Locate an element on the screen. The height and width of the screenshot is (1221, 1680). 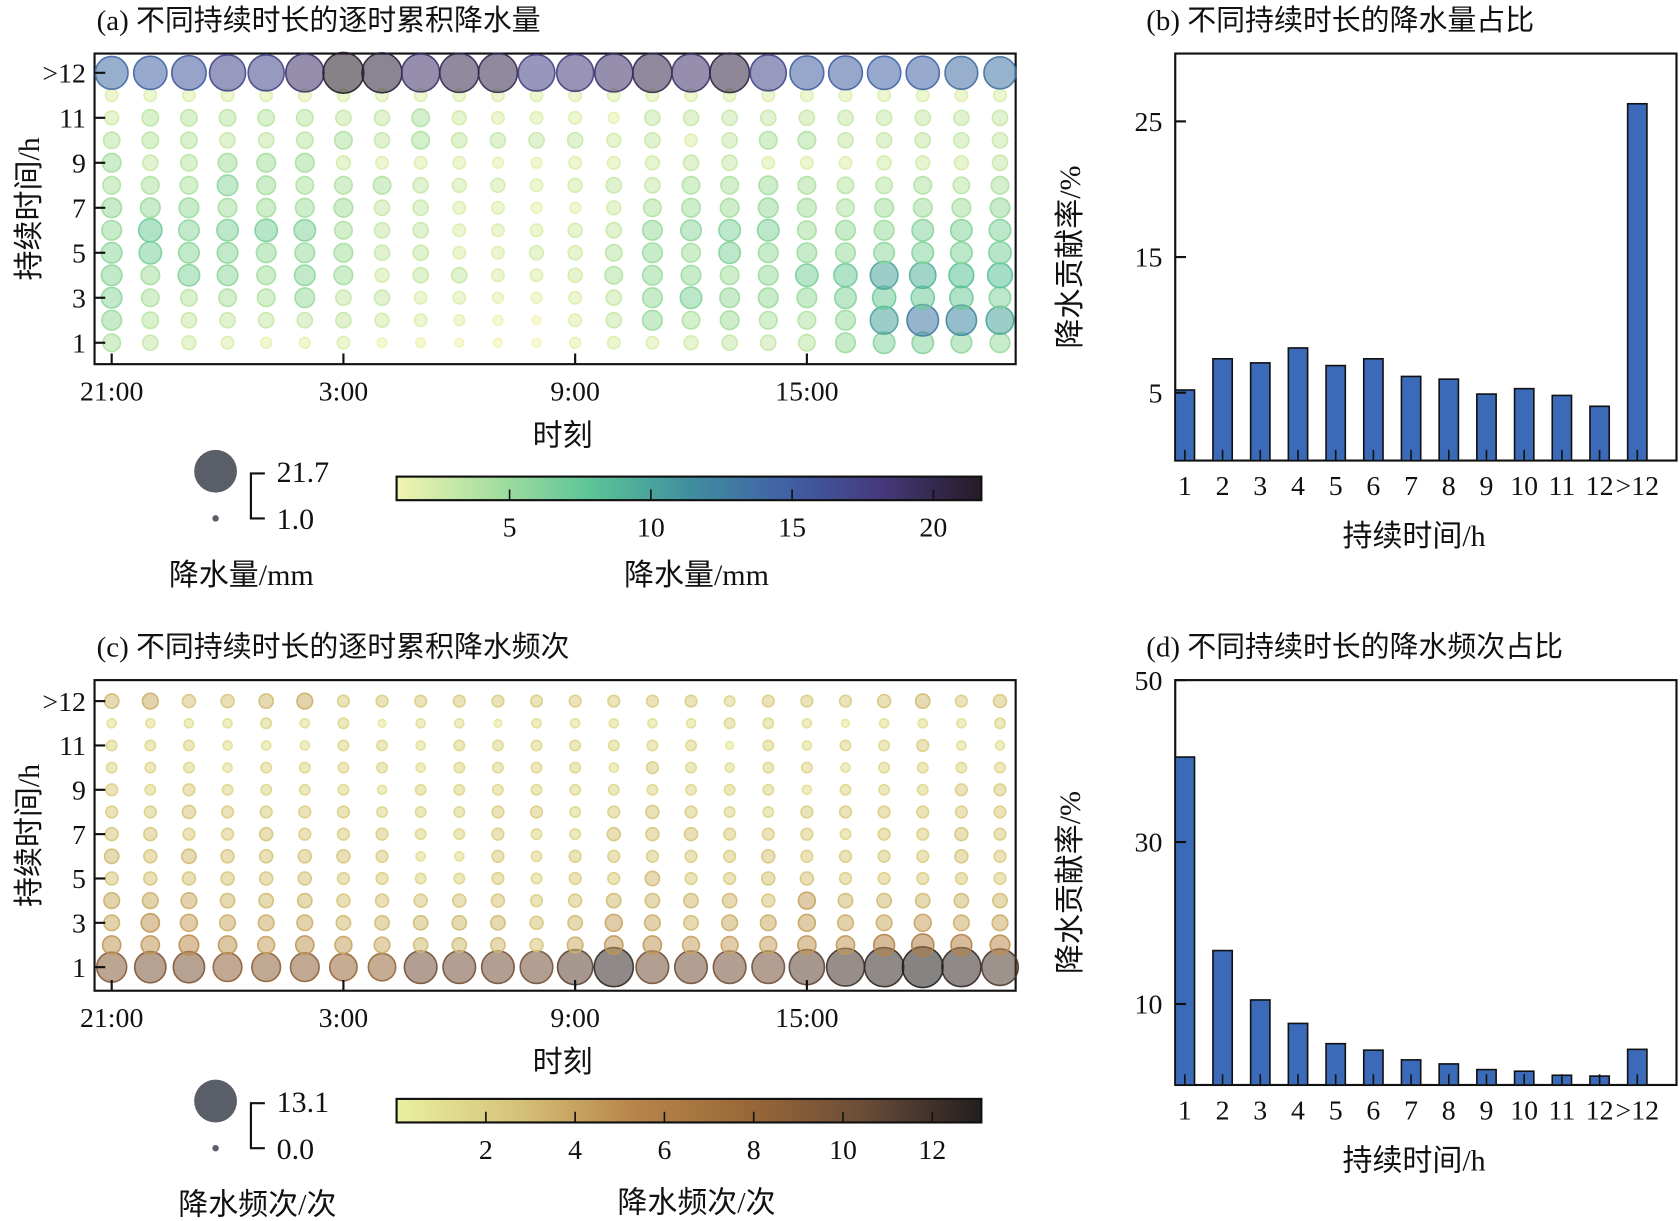
bubble-7h-7:00 is located at coordinates (497, 207).